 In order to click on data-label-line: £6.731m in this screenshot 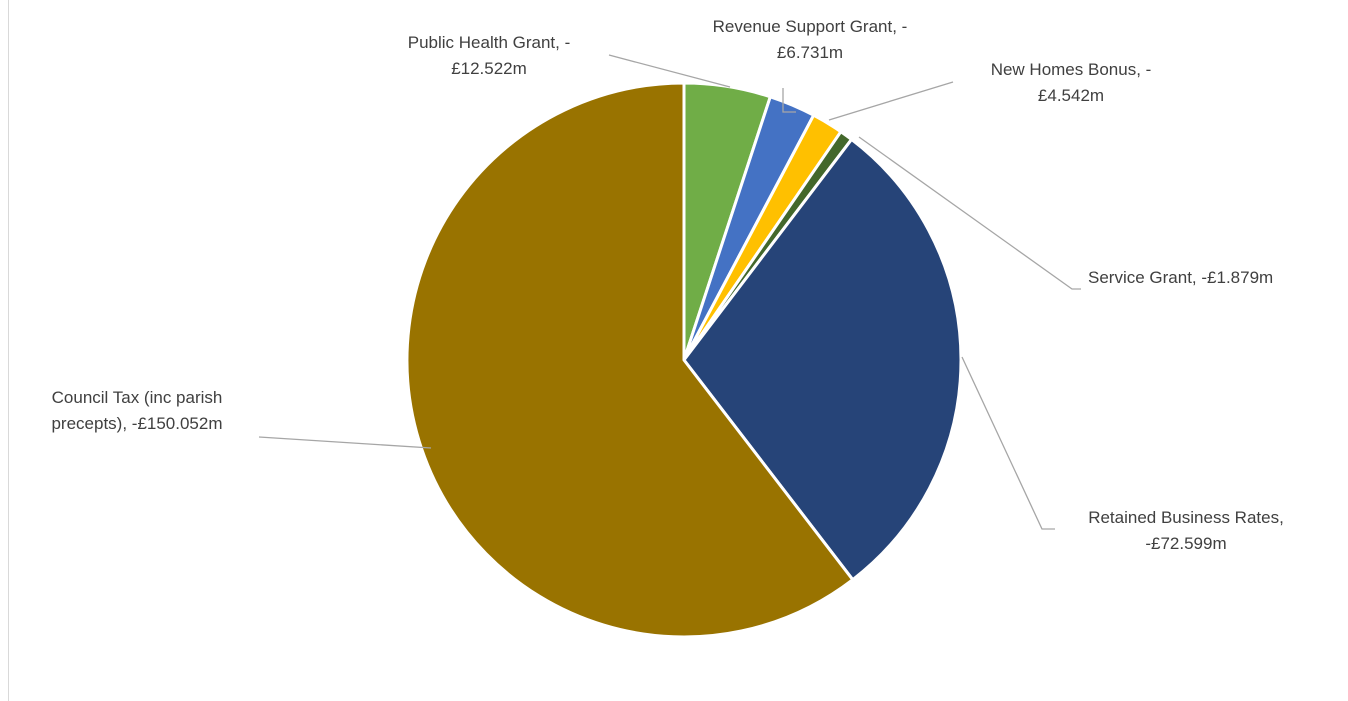, I will do `click(810, 52)`.